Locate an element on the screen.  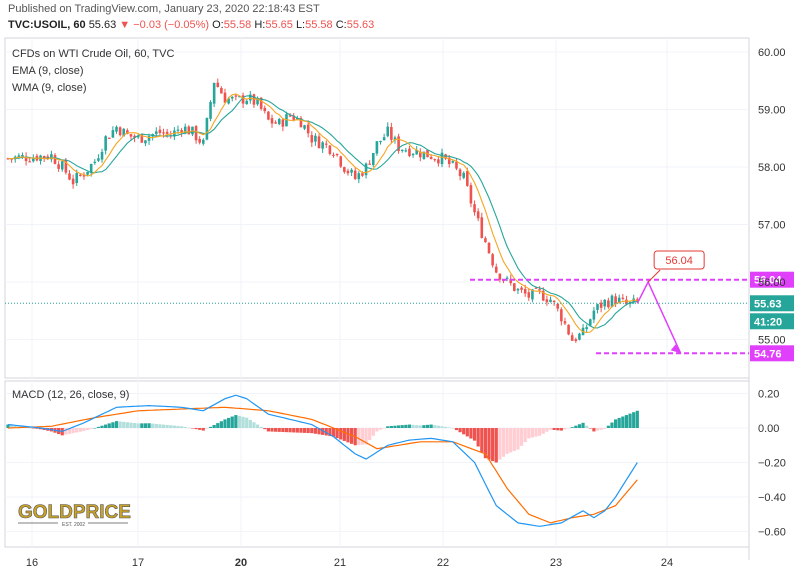
countdown-badge-bg is located at coordinates (772, 321).